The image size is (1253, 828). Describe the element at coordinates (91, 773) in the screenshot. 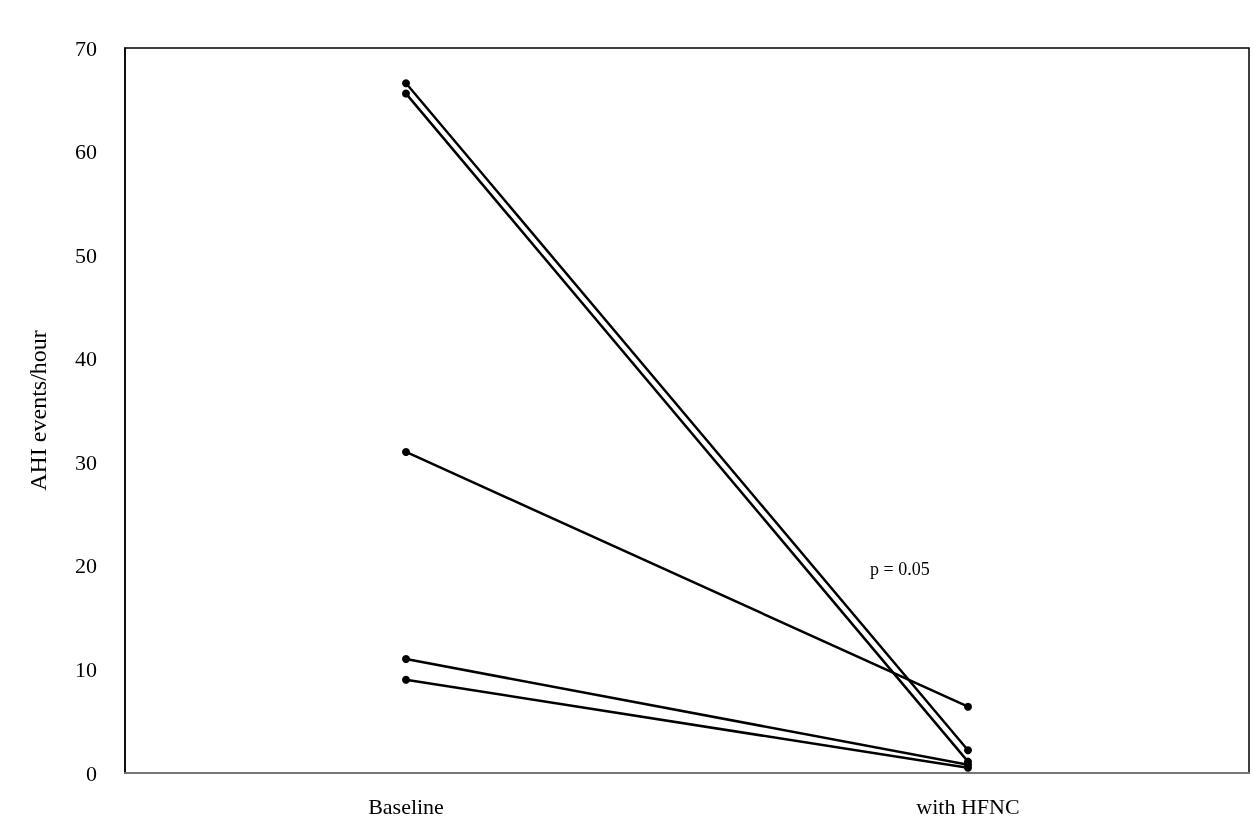

I see `y-tick-label: 0` at that location.